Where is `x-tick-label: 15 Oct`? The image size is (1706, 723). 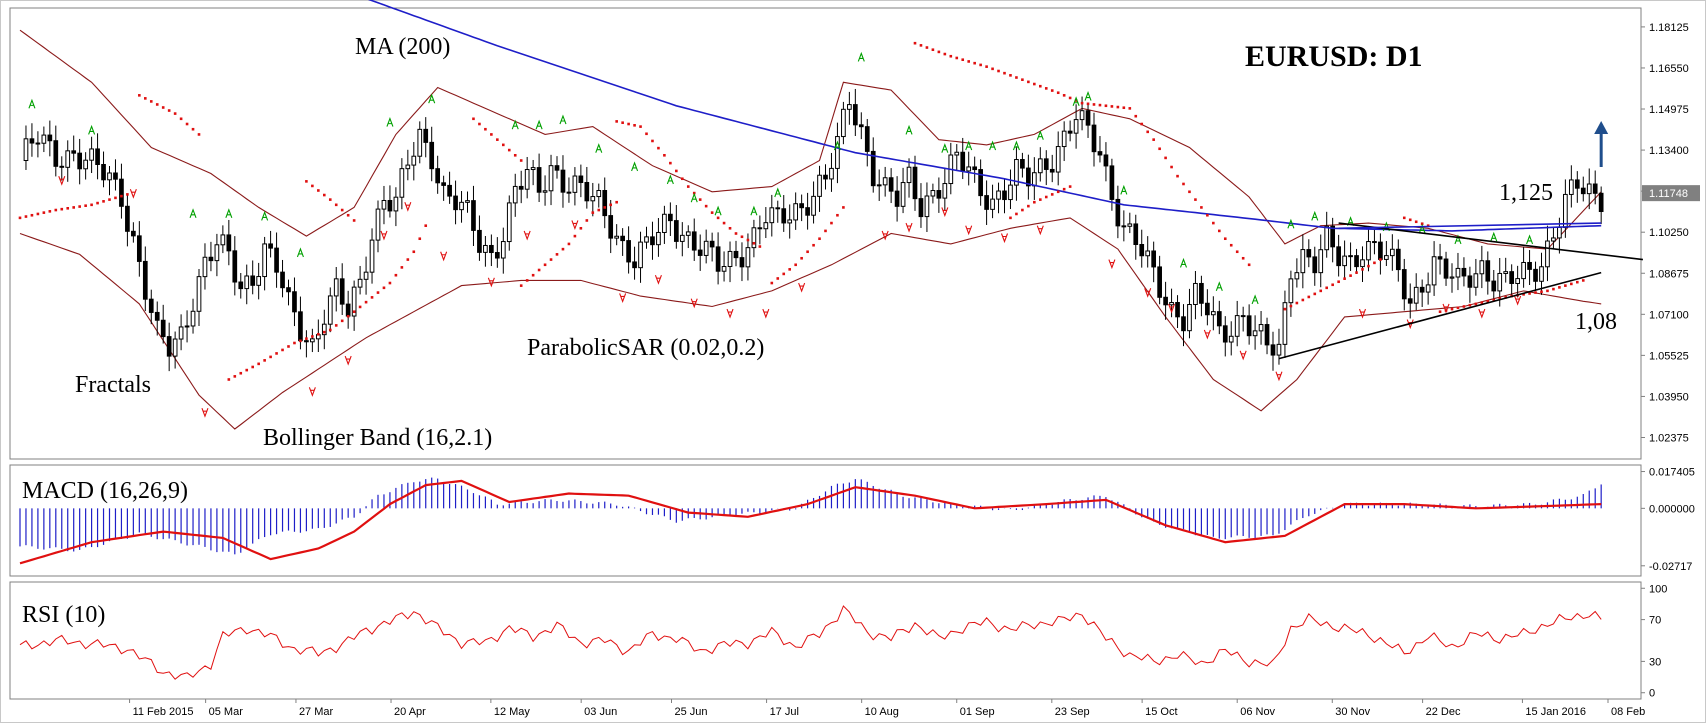
x-tick-label: 15 Oct is located at coordinates (1161, 712).